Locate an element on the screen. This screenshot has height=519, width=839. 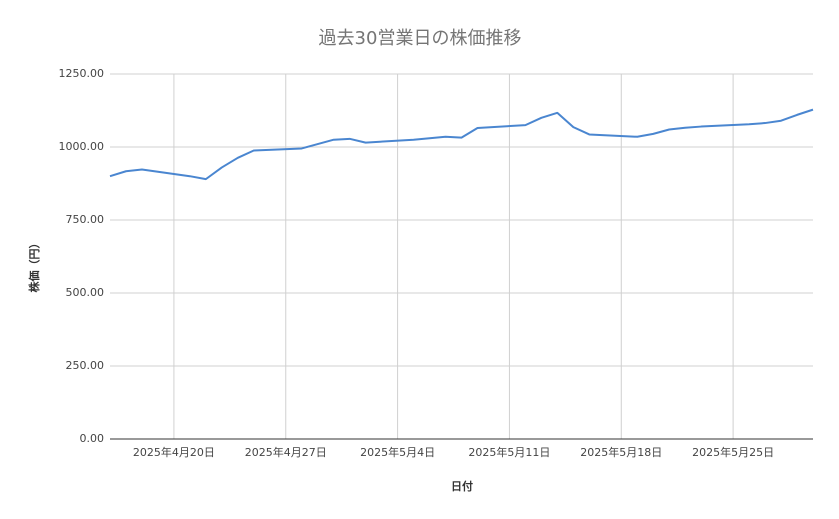
data-line is located at coordinates (461, 144).